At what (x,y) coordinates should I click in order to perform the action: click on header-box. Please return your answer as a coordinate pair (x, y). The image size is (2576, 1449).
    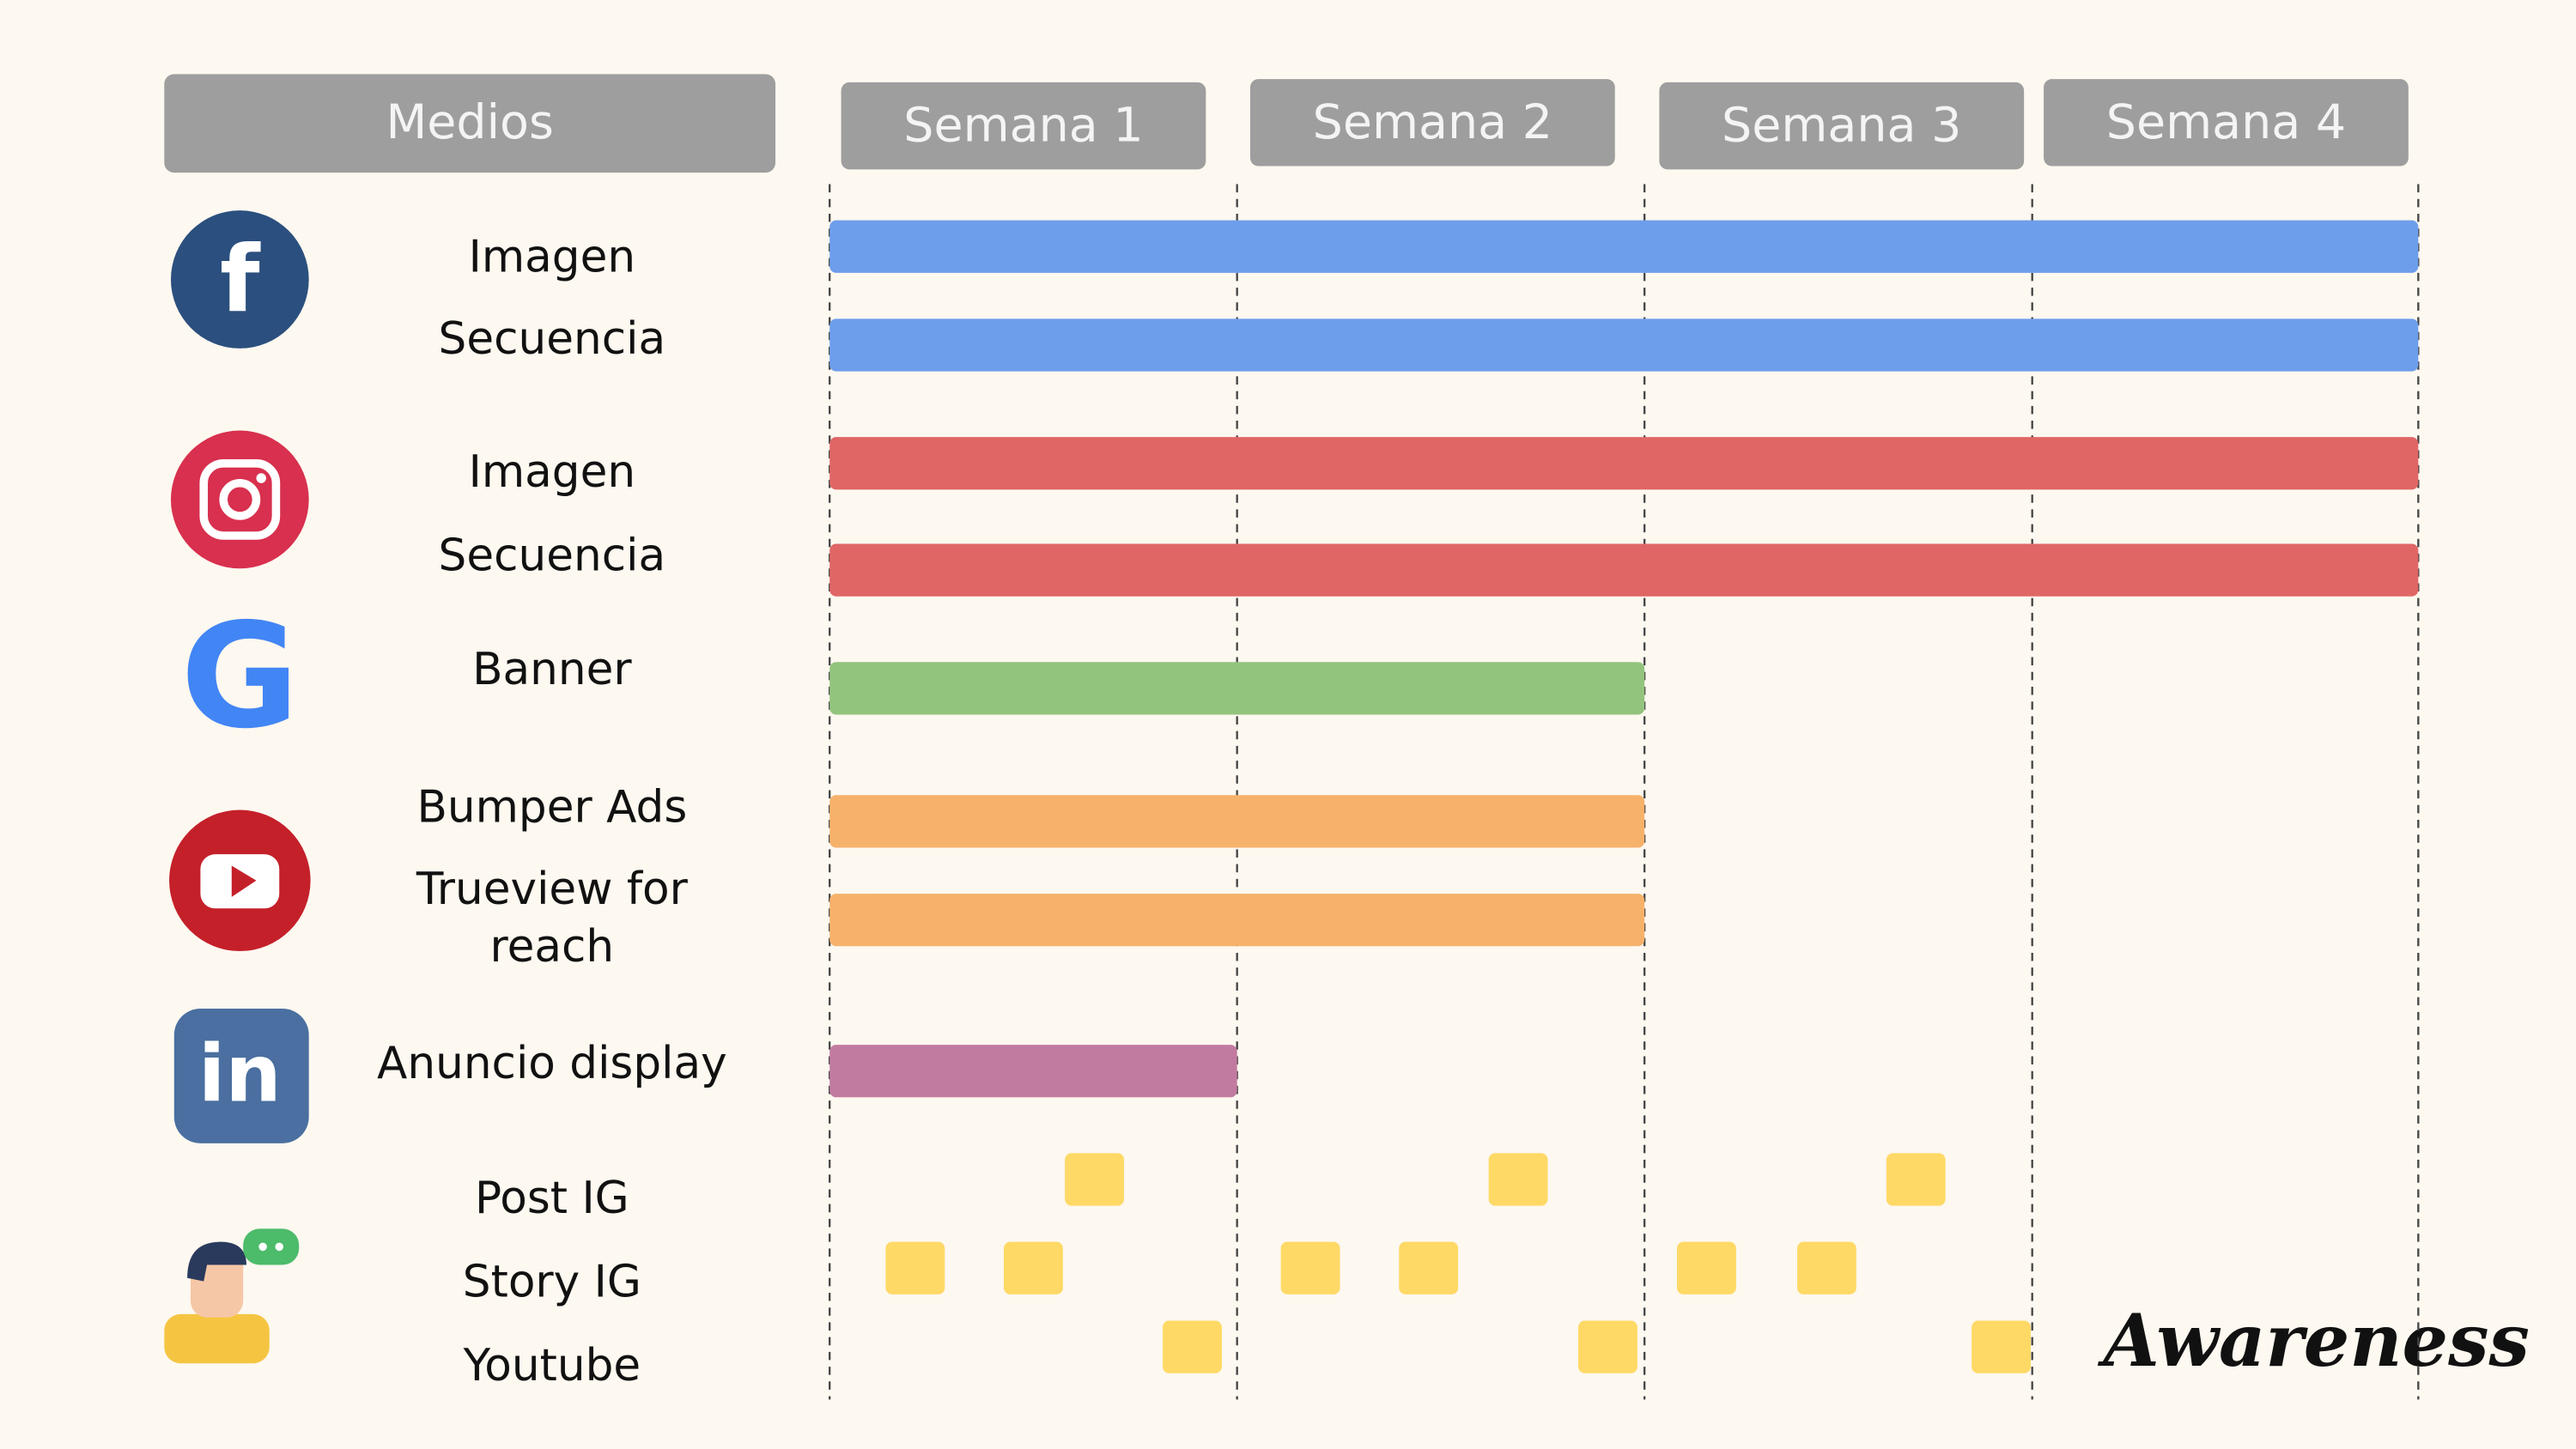
    Looking at the image, I should click on (470, 123).